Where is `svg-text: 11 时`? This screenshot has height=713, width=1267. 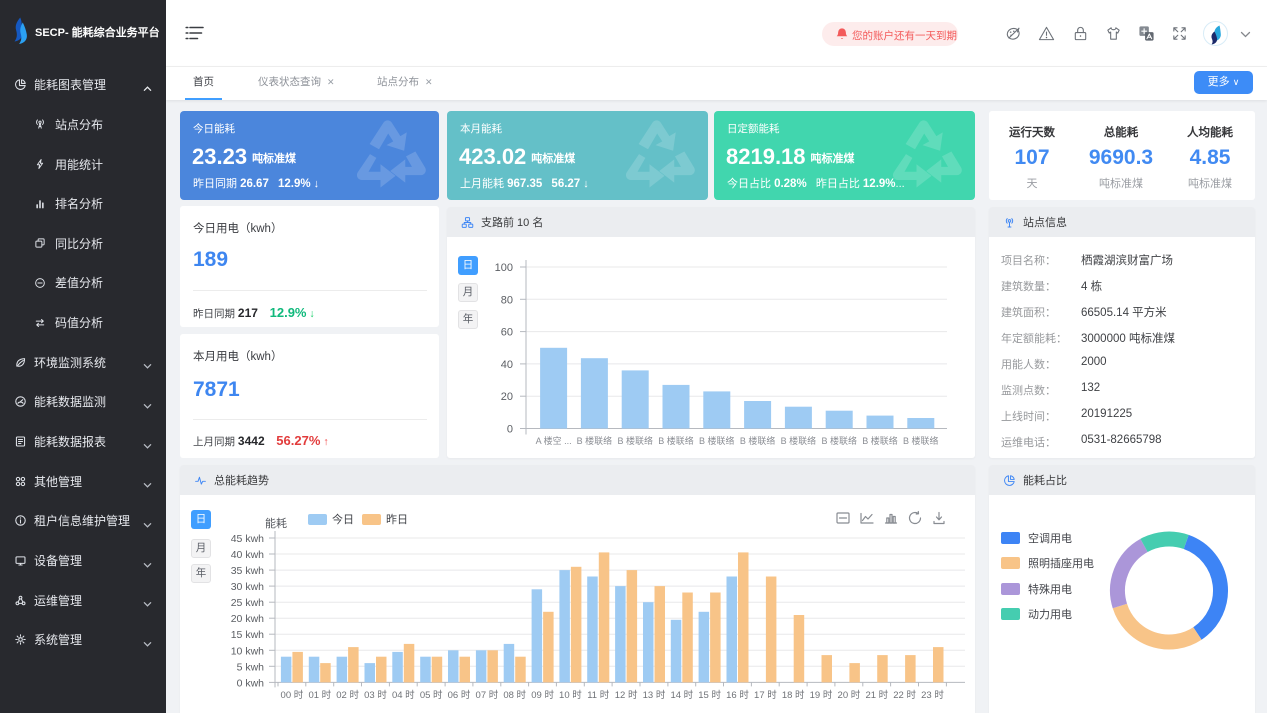 svg-text: 11 时 is located at coordinates (598, 695).